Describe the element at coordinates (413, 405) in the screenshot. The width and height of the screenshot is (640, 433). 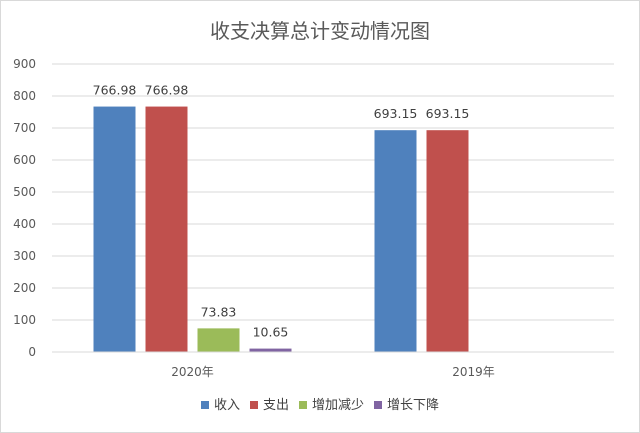
I see `legend-label: 增长下降` at that location.